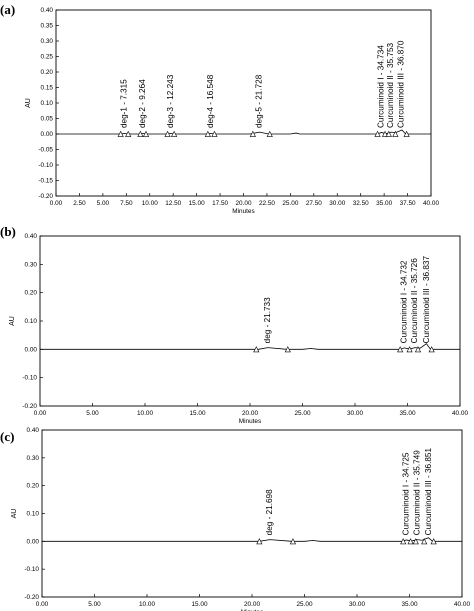 Image resolution: width=474 pixels, height=611 pixels. I want to click on y-tick-label: 0.35, so click(47, 26).